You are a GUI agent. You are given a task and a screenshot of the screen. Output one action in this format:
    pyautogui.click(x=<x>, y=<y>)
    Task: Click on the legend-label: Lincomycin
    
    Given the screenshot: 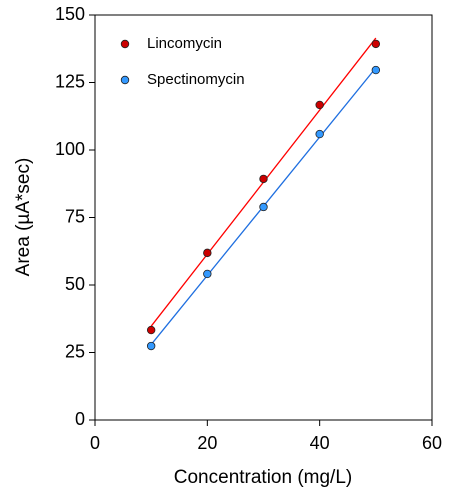 What is the action you would take?
    pyautogui.click(x=184, y=43)
    